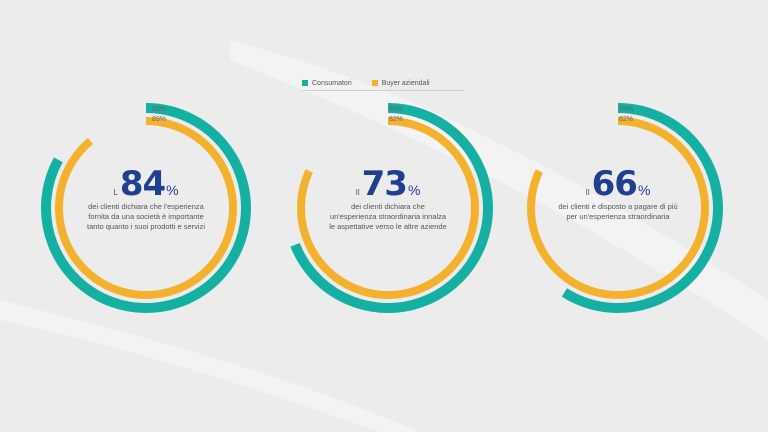 This screenshot has height=432, width=768. I want to click on legend-label-business: Buyer aziendali, so click(405, 83).